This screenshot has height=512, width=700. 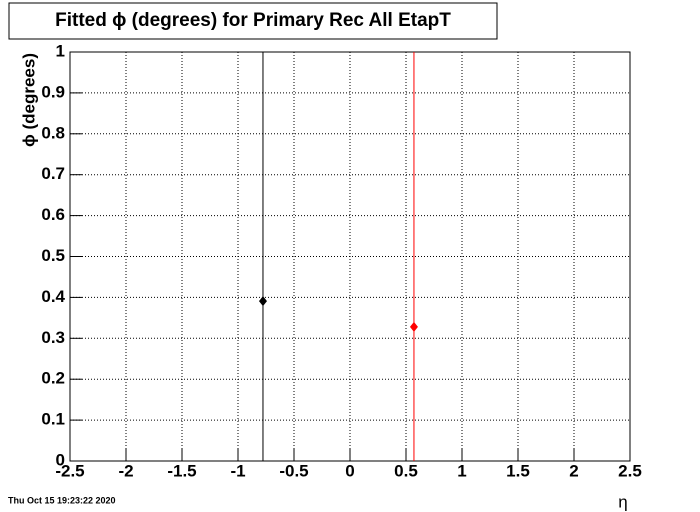 What do you see at coordinates (53, 132) in the screenshot?
I see `y-tick-label: 0.8` at bounding box center [53, 132].